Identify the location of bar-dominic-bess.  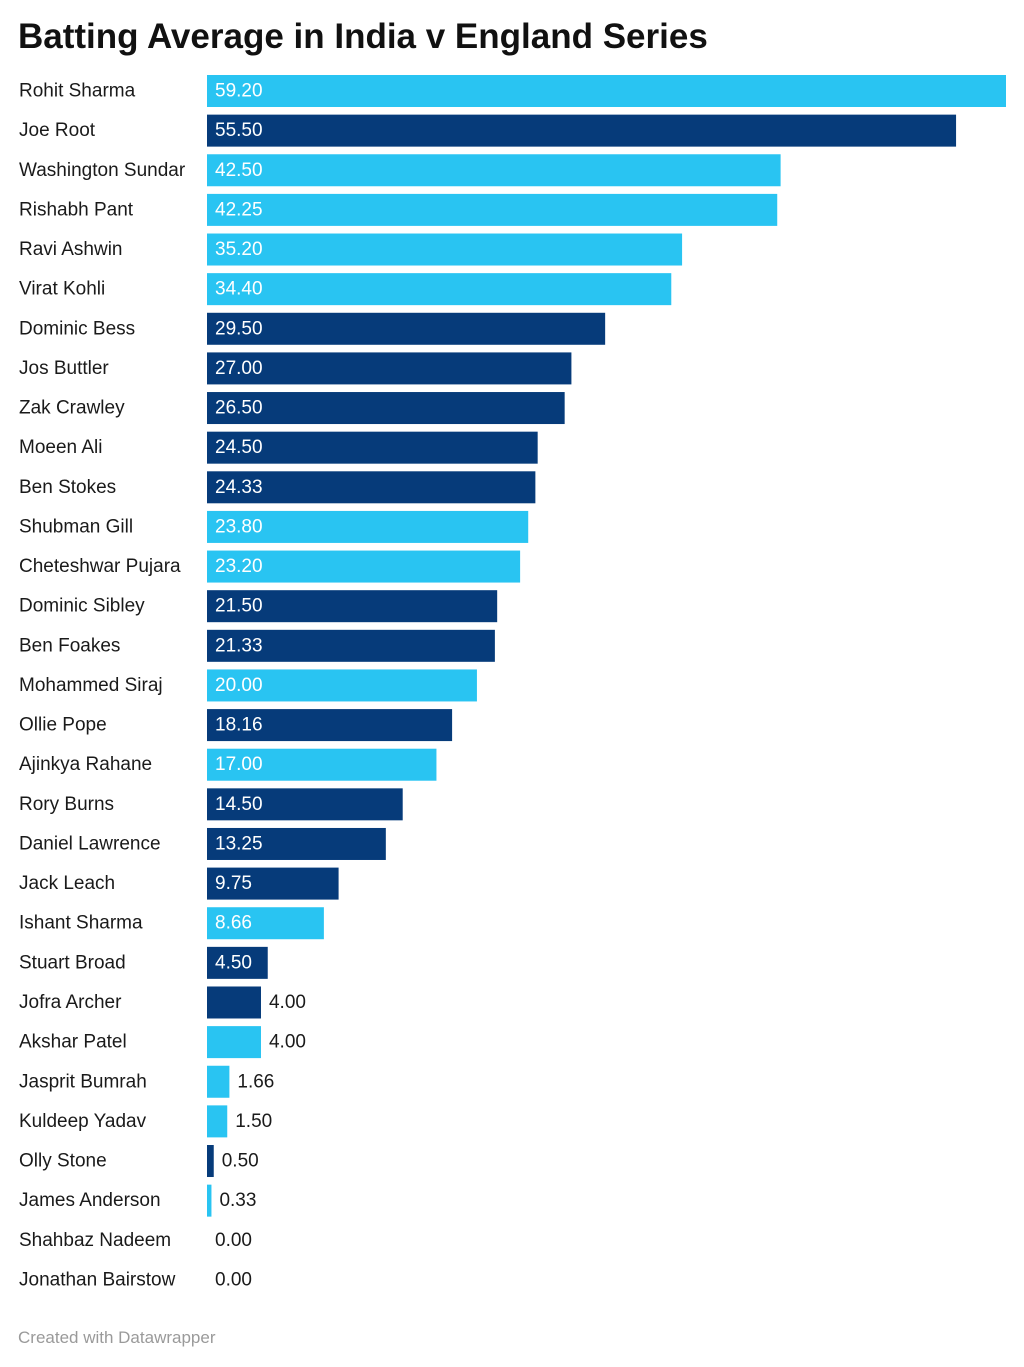
(406, 328).